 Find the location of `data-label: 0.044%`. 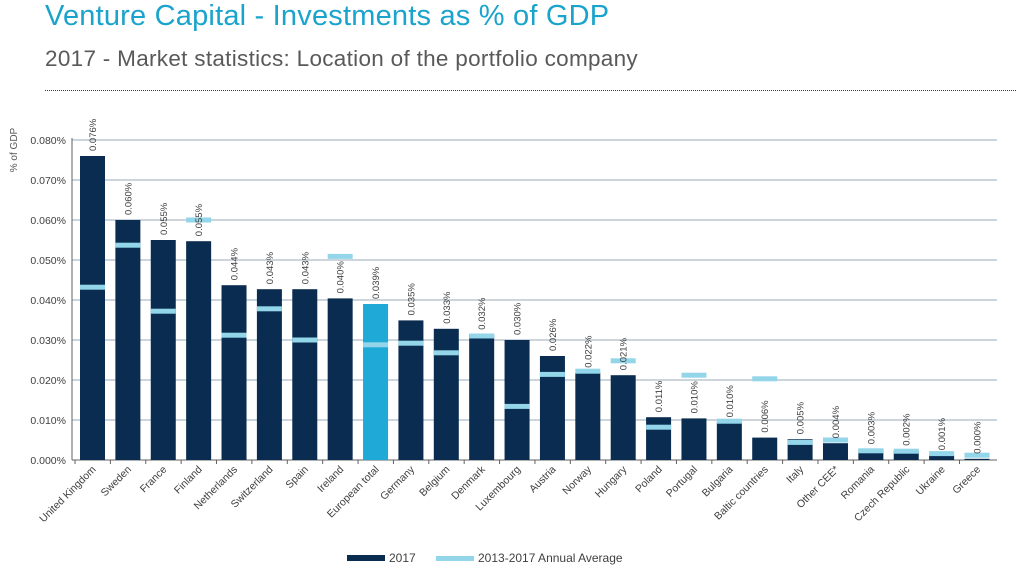

data-label: 0.044% is located at coordinates (235, 263).